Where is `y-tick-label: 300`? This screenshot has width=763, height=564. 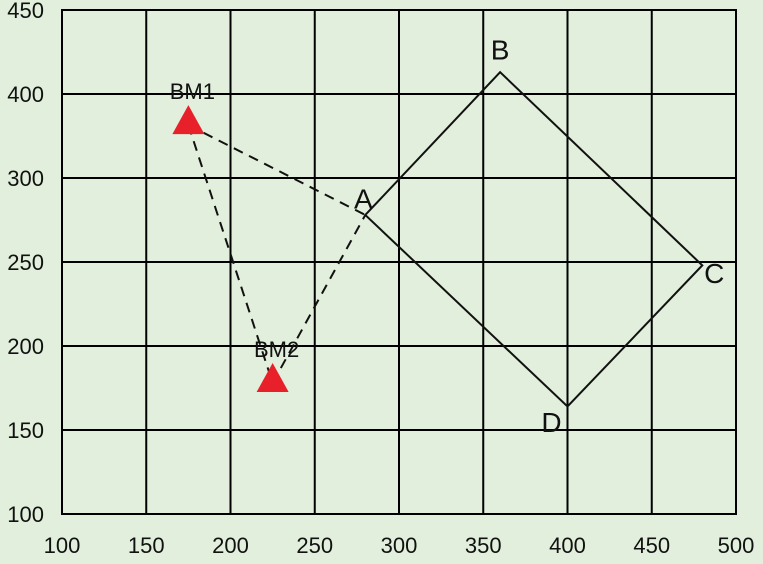
y-tick-label: 300 is located at coordinates (25, 178).